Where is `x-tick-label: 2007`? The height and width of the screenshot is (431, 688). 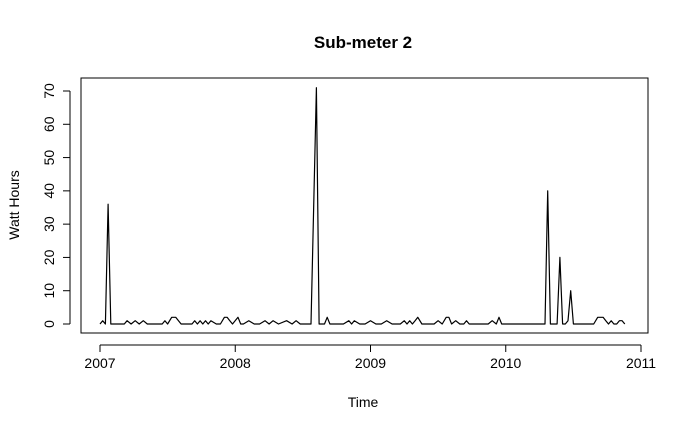 x-tick-label: 2007 is located at coordinates (99, 363).